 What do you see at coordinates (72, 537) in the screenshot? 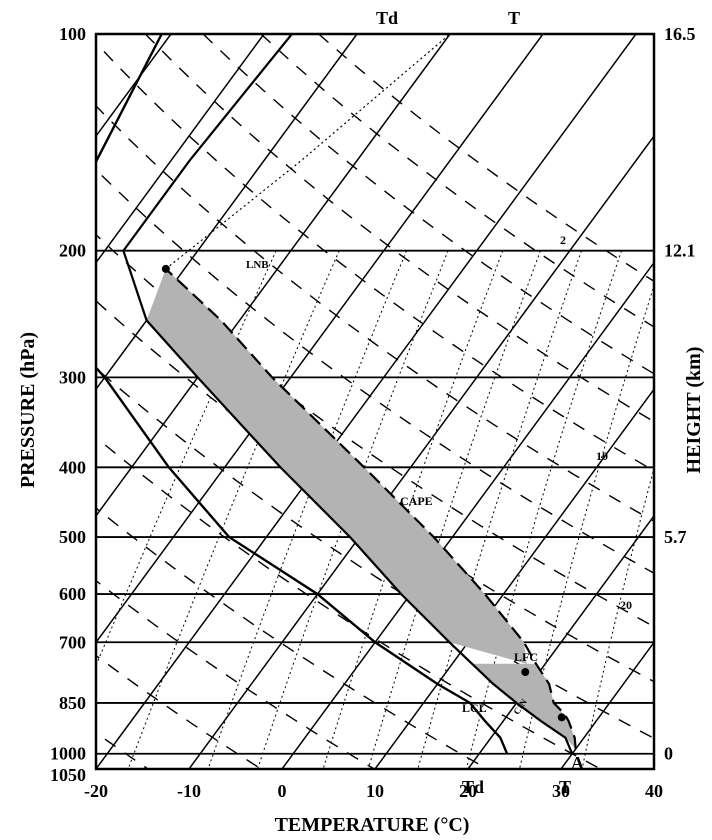
I see `pressure-tick-label: 500` at bounding box center [72, 537].